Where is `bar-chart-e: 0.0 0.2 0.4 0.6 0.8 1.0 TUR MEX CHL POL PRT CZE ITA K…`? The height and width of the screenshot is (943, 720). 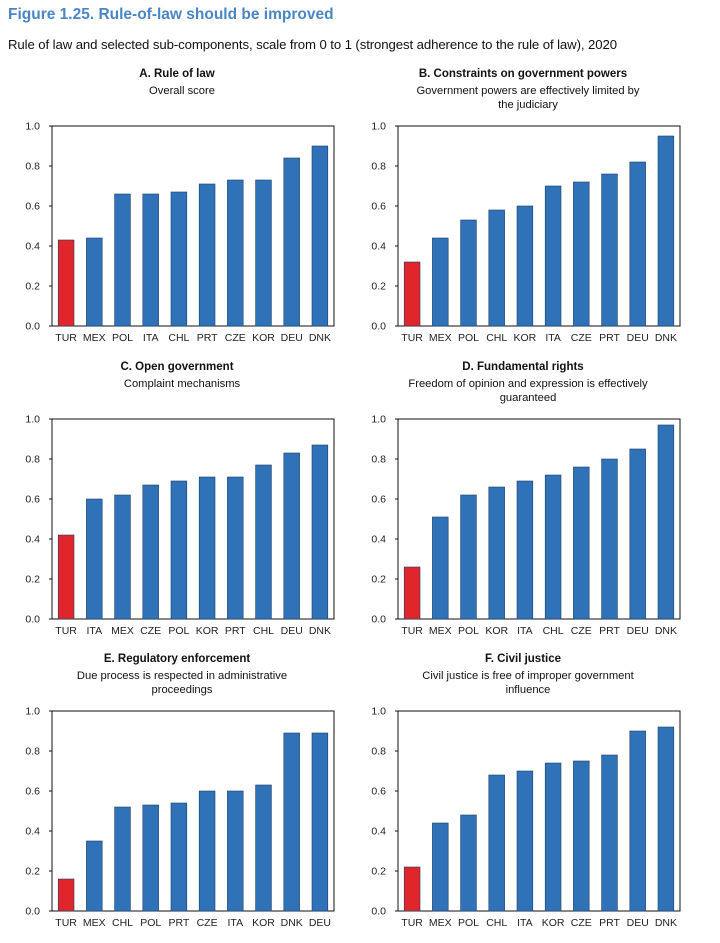 bar-chart-e: 0.0 0.2 0.4 0.6 0.8 1.0 TUR MEX CHL POL PRT CZE ITA K… is located at coordinates (180, 817).